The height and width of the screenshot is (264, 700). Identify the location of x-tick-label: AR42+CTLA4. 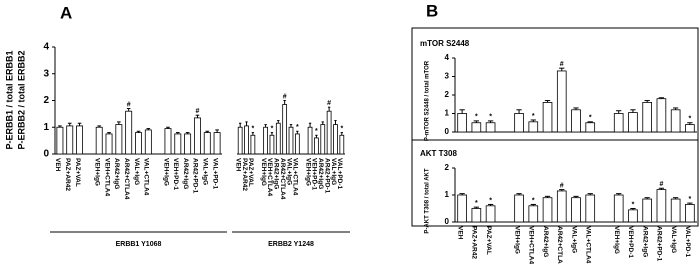
(282, 179).